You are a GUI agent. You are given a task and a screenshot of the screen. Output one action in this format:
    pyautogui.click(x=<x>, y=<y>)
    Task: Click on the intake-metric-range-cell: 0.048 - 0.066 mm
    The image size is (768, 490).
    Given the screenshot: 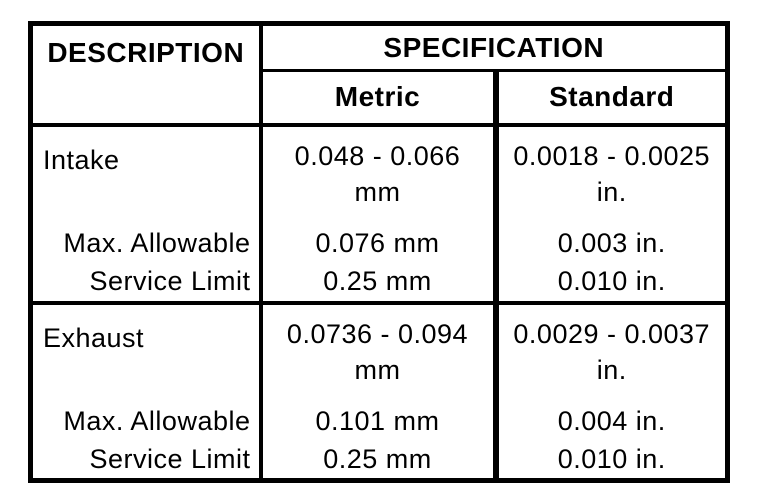 What is the action you would take?
    pyautogui.click(x=379, y=174)
    